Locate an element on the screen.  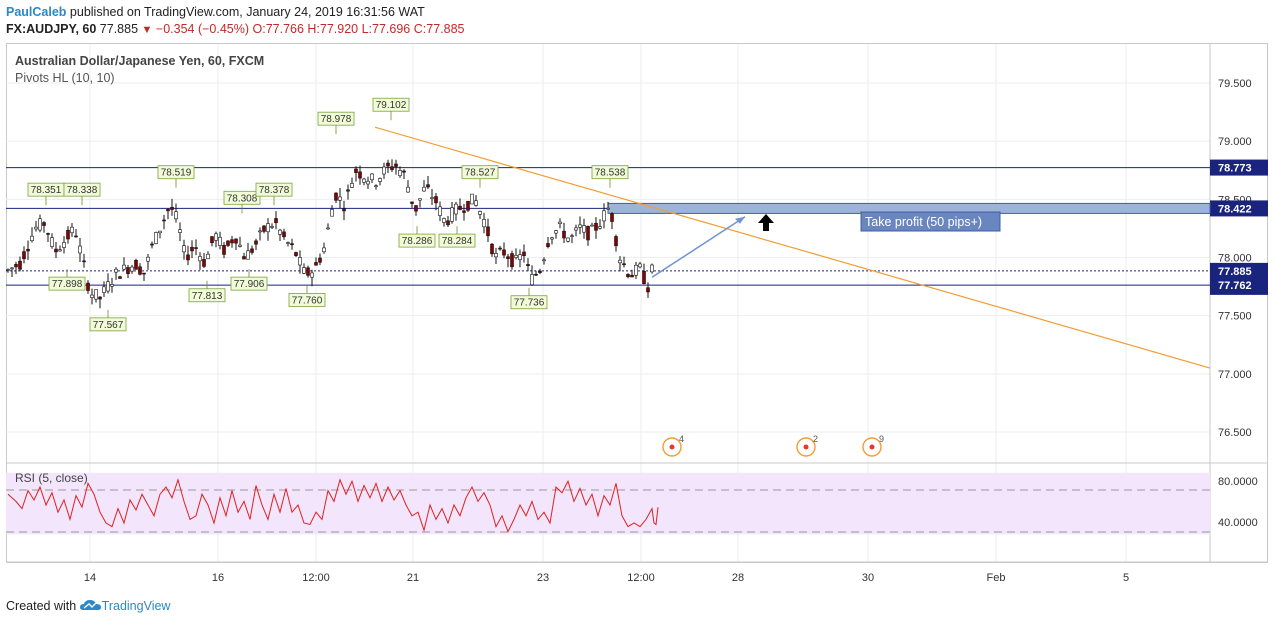
pivot-label: 78.538 is located at coordinates (610, 173).